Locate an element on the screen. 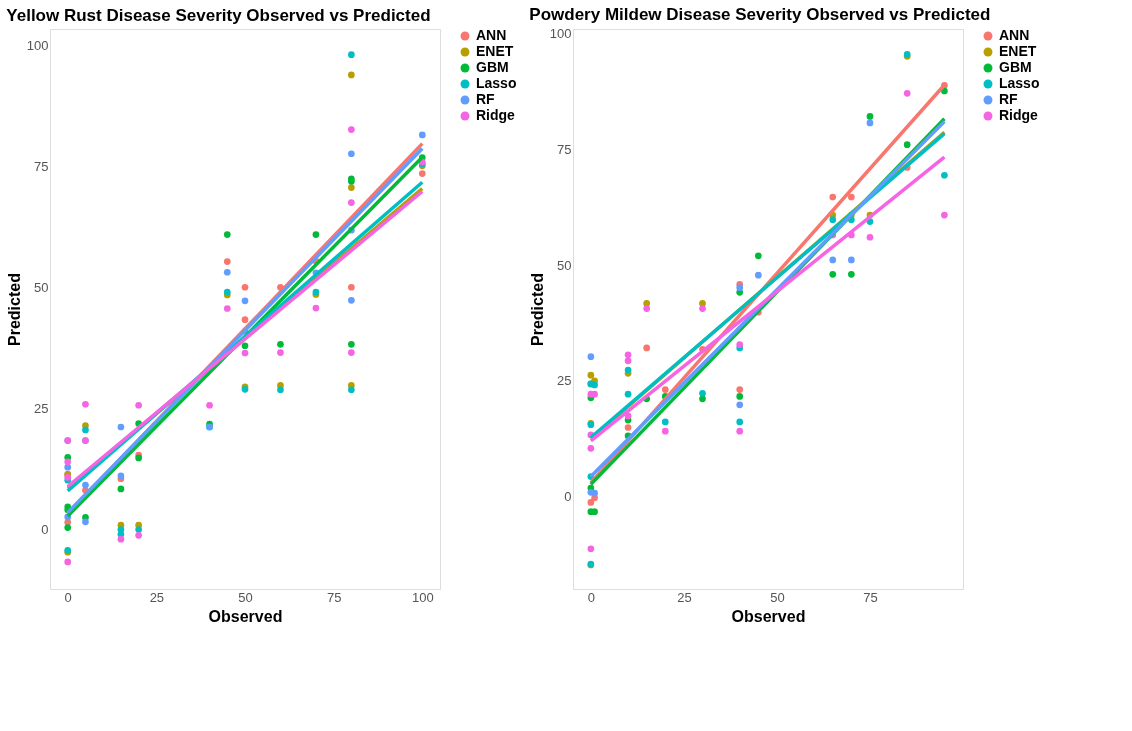 The image size is (1132, 731). chart-title: Powdery Mildew Disease Severity Observed vs Predicted is located at coordinates (760, 14).